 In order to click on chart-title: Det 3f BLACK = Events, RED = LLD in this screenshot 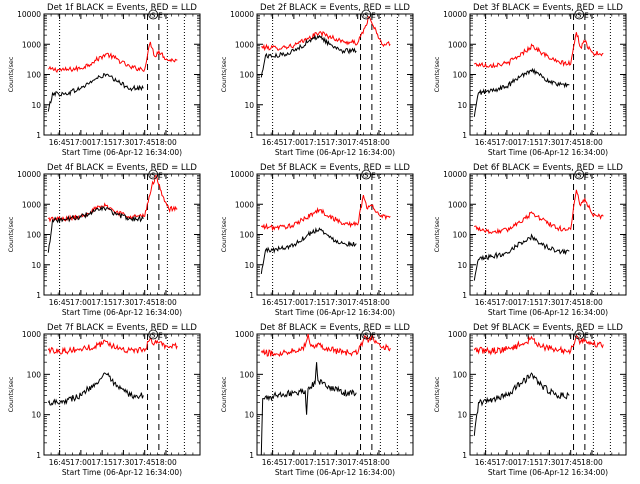, I will do `click(548, 8)`.